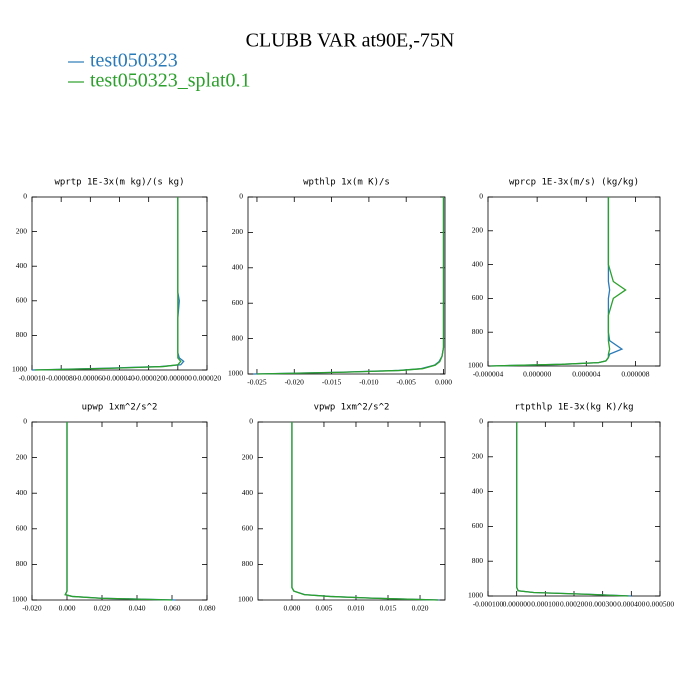 The height and width of the screenshot is (700, 700). Describe the element at coordinates (120, 408) in the screenshot. I see `panel-title: upwp 1xm^2/s^2` at that location.